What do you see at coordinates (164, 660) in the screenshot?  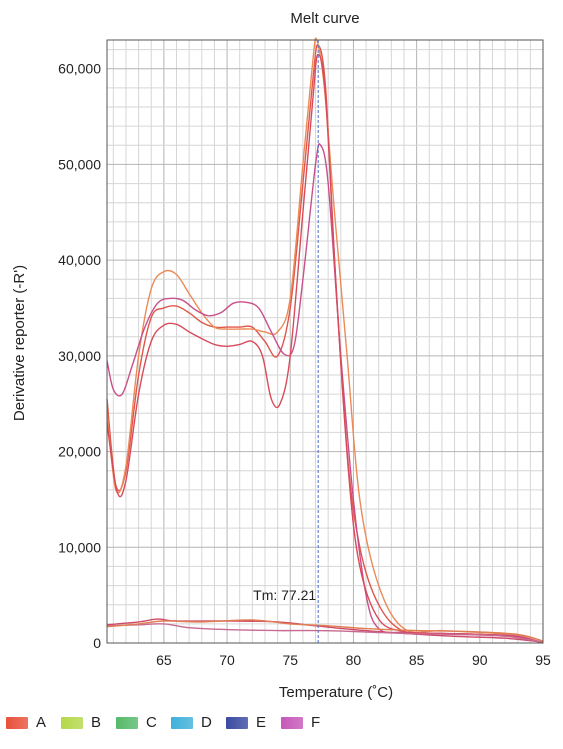 I see `x-tick-label: 65` at bounding box center [164, 660].